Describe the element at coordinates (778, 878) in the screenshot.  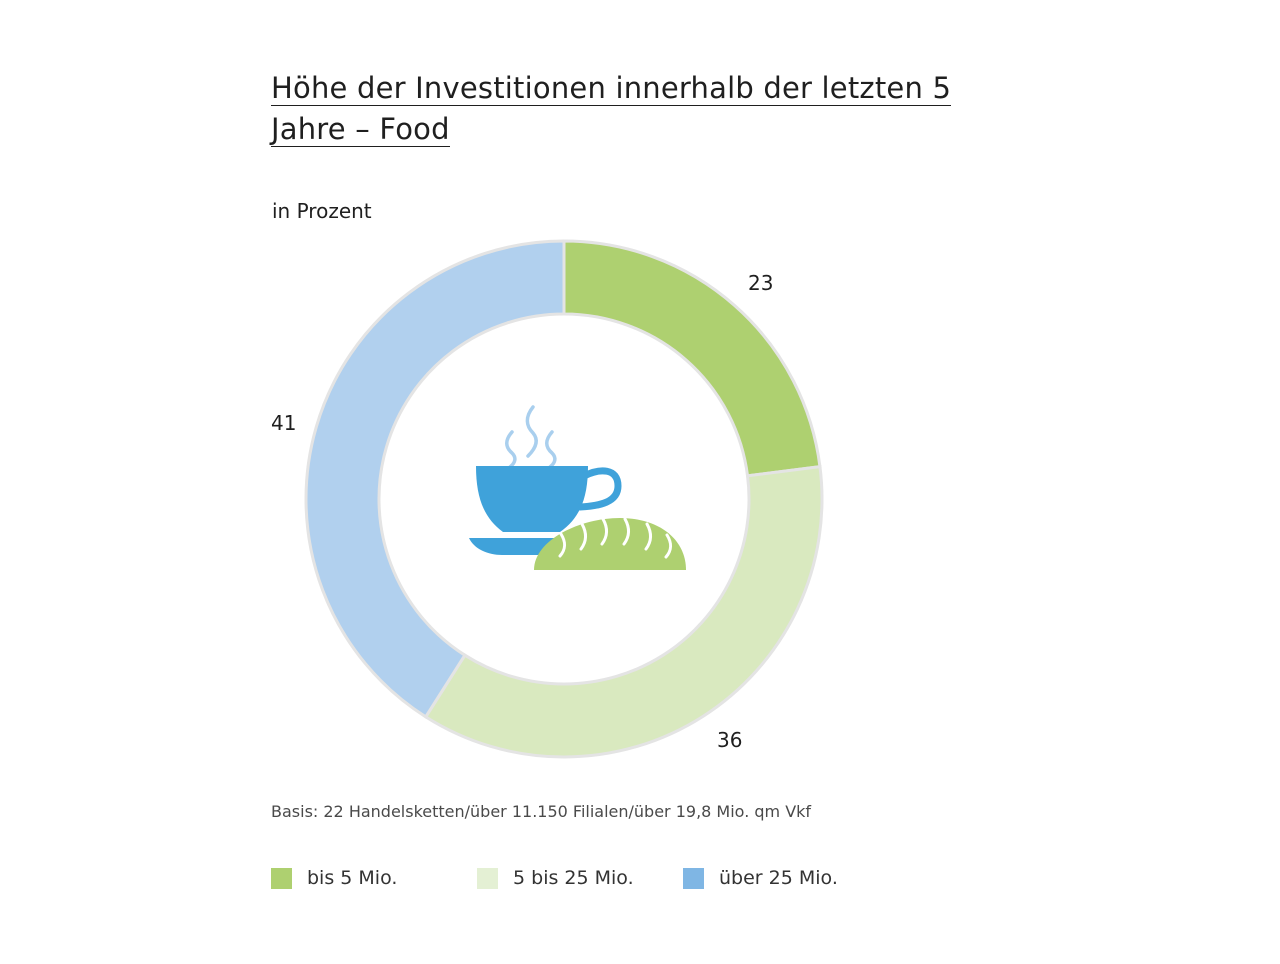
I see `legend-label: über 25 Mio.` at that location.